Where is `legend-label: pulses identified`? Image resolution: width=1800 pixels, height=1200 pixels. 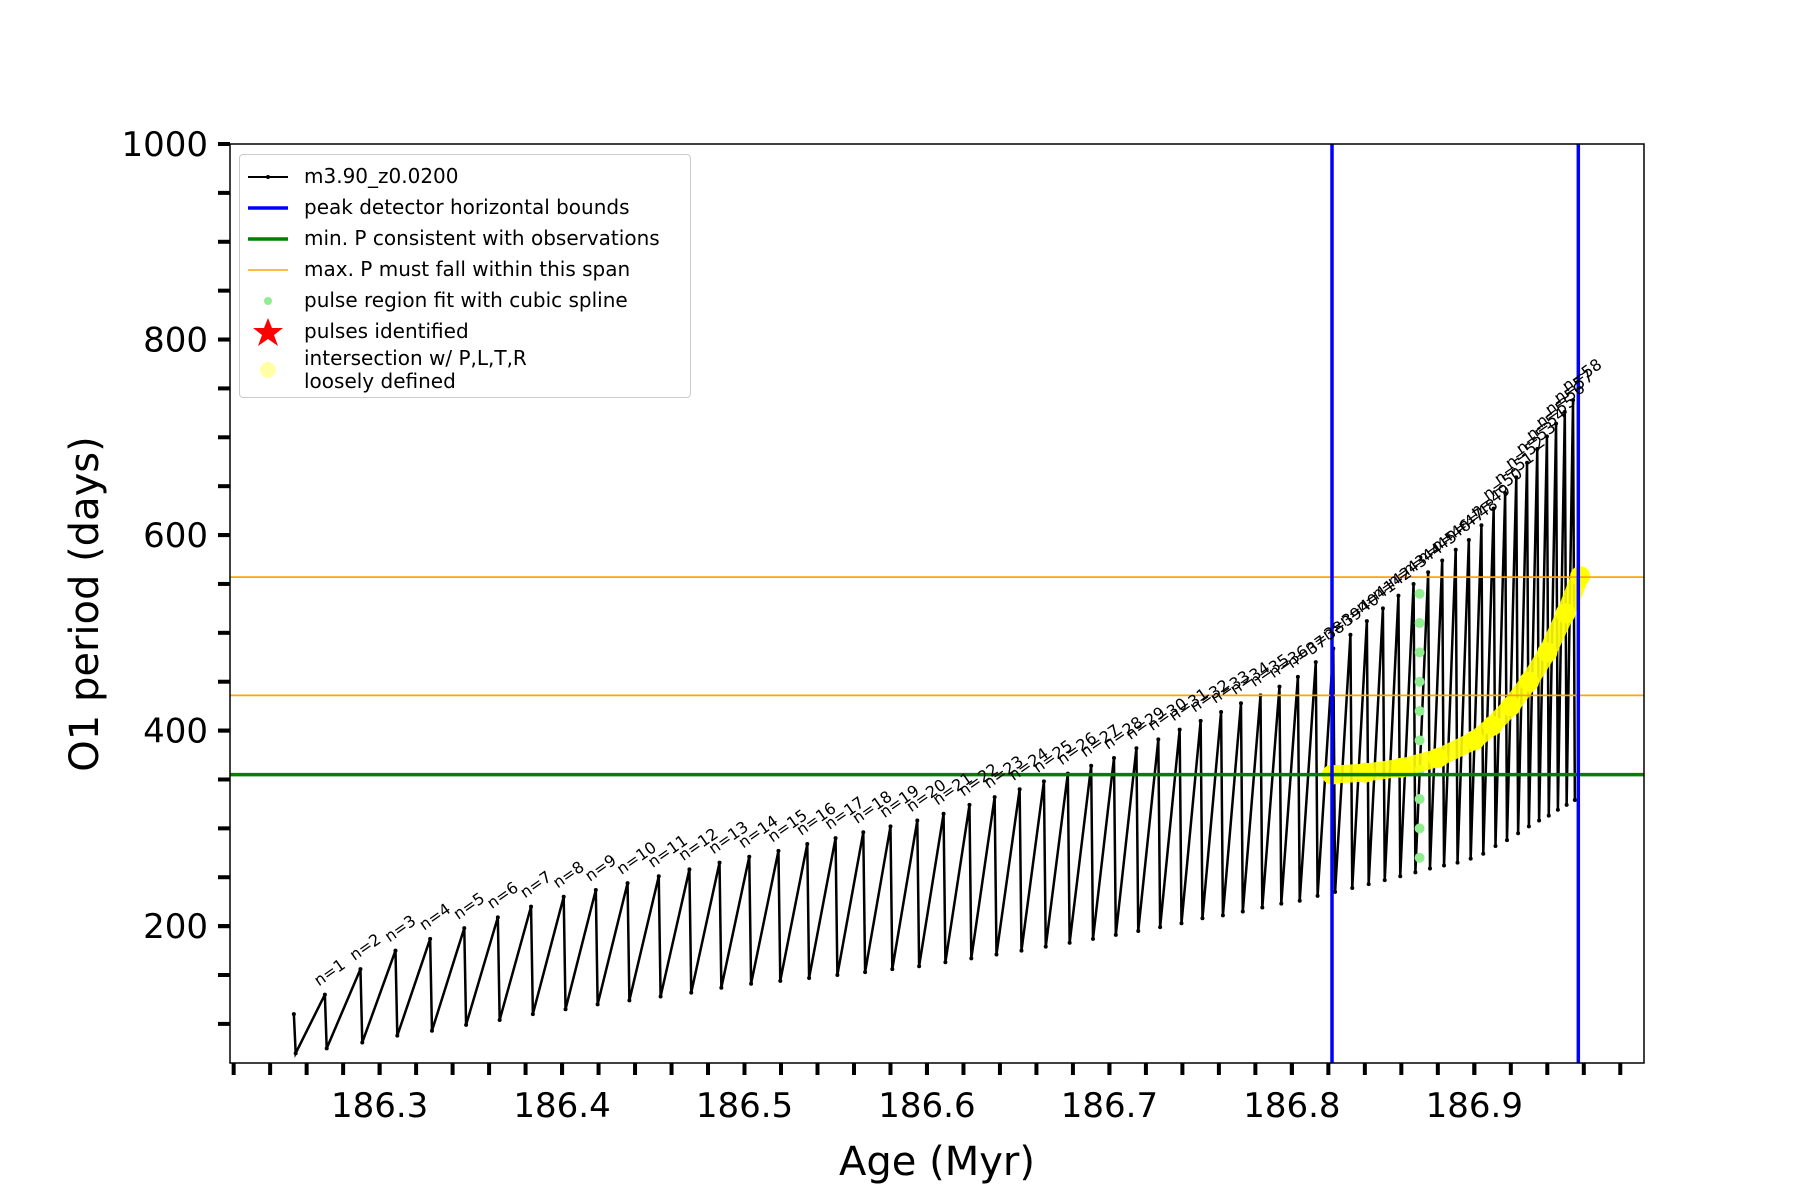 legend-label: pulses identified is located at coordinates (386, 331).